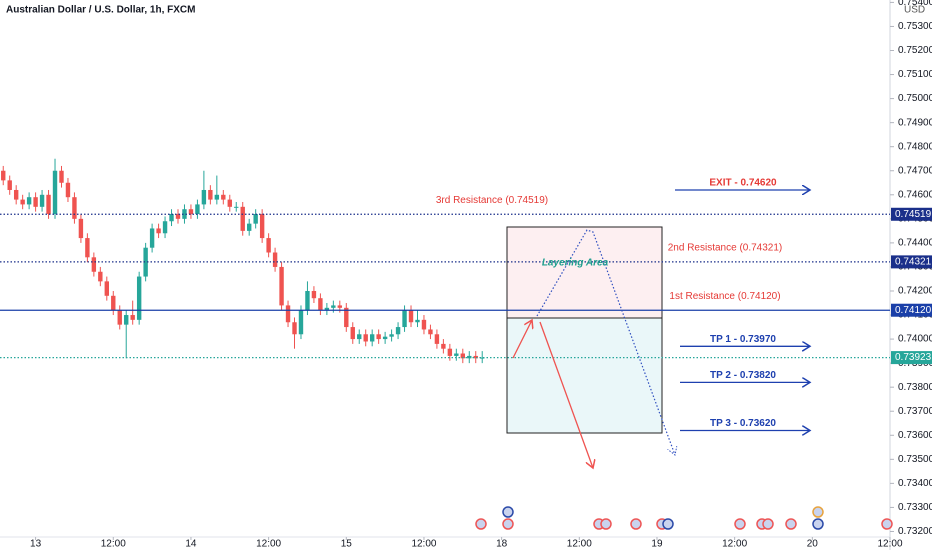 The width and height of the screenshot is (932, 550). Describe the element at coordinates (684, 518) in the screenshot. I see `event-icons` at that location.